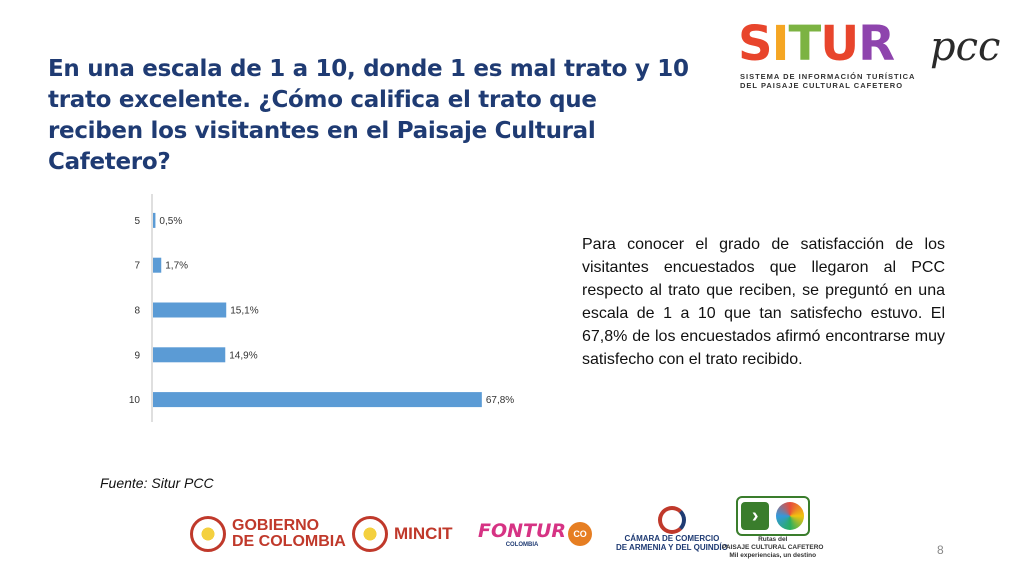  Describe the element at coordinates (773, 539) in the screenshot. I see `rutas-line1: Rutas del` at that location.